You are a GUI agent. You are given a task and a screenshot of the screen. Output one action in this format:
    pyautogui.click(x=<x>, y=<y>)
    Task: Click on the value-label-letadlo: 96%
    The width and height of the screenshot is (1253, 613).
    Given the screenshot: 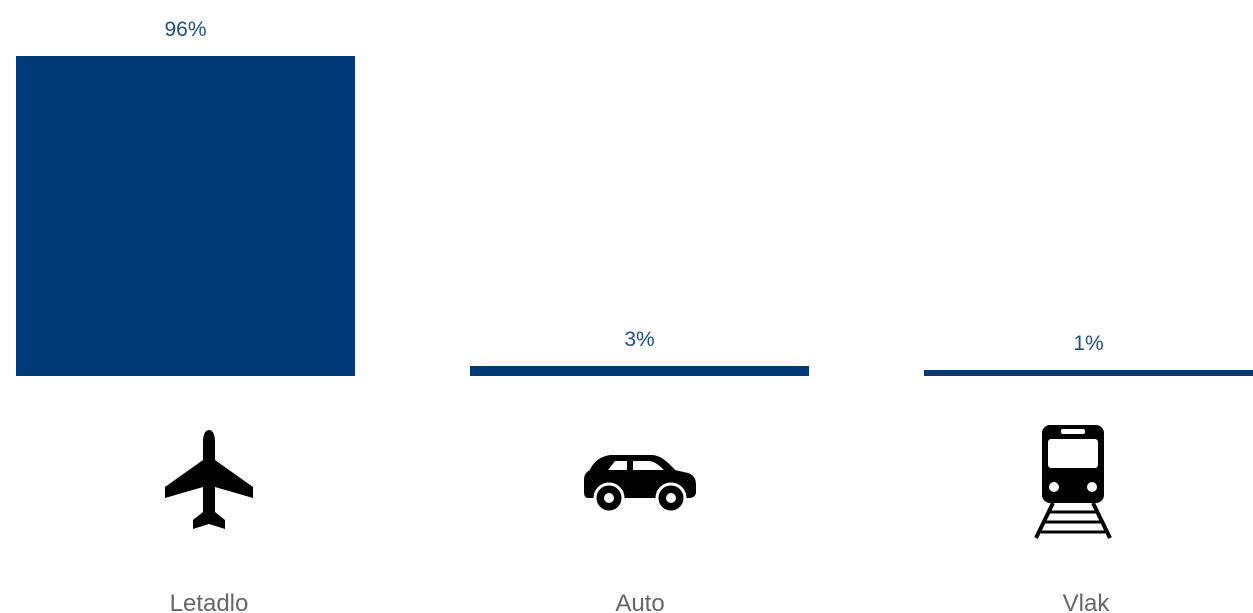 What is the action you would take?
    pyautogui.click(x=185, y=29)
    